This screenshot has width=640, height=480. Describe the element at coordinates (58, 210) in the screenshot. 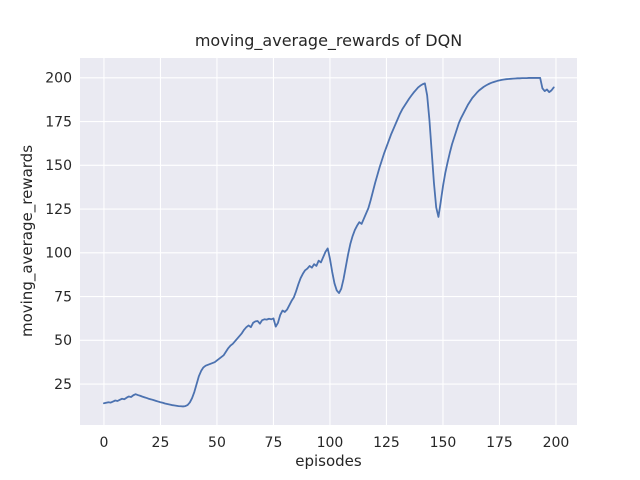

I see `y-tick-label: 125` at that location.